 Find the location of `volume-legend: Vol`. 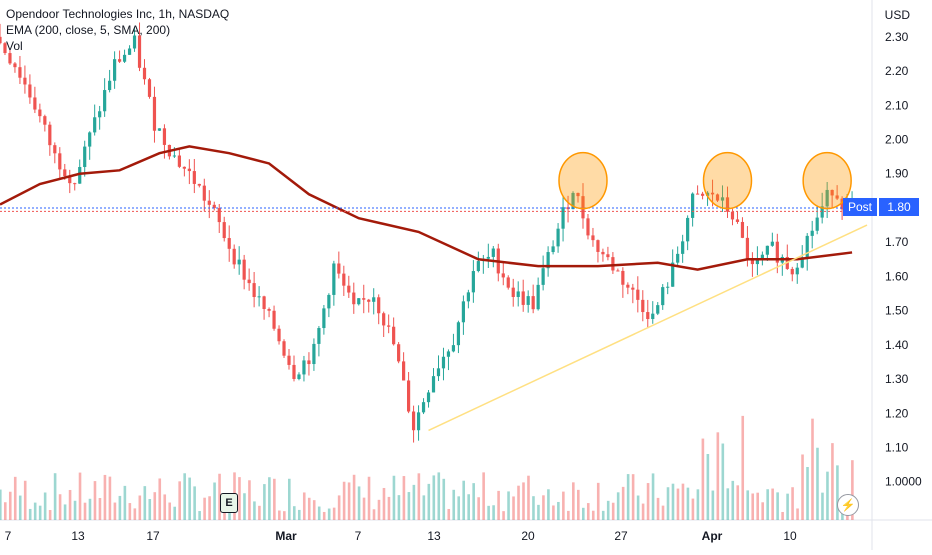

volume-legend: Vol is located at coordinates (14, 46).